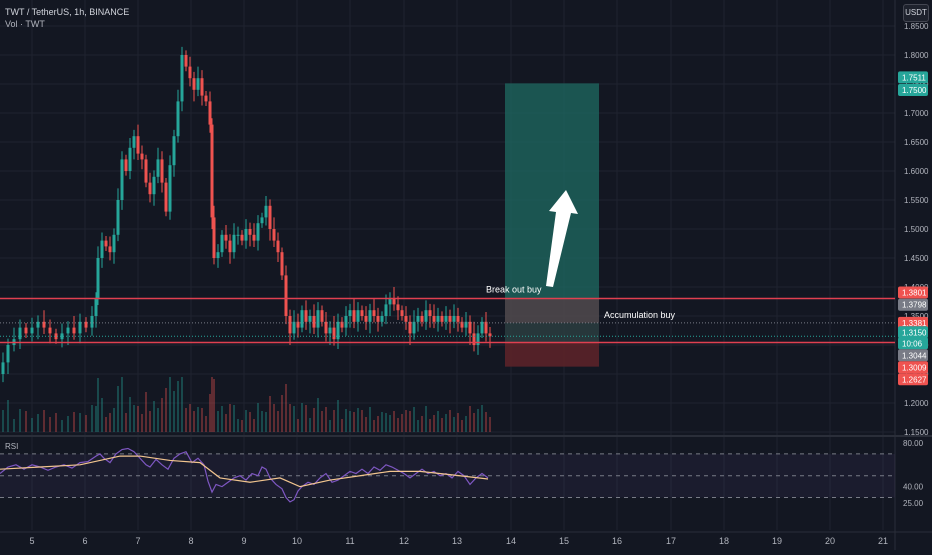  I want to click on rsi-tick-label: 40.00, so click(913, 487).